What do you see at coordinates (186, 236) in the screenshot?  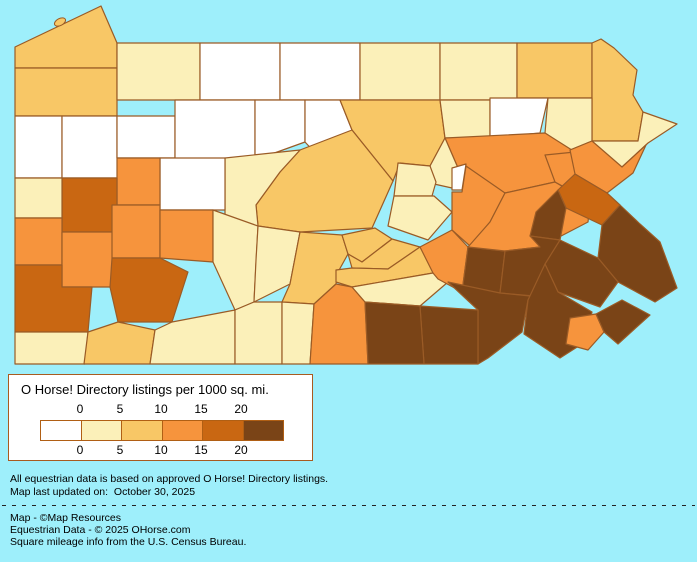 I see `county-indiana` at bounding box center [186, 236].